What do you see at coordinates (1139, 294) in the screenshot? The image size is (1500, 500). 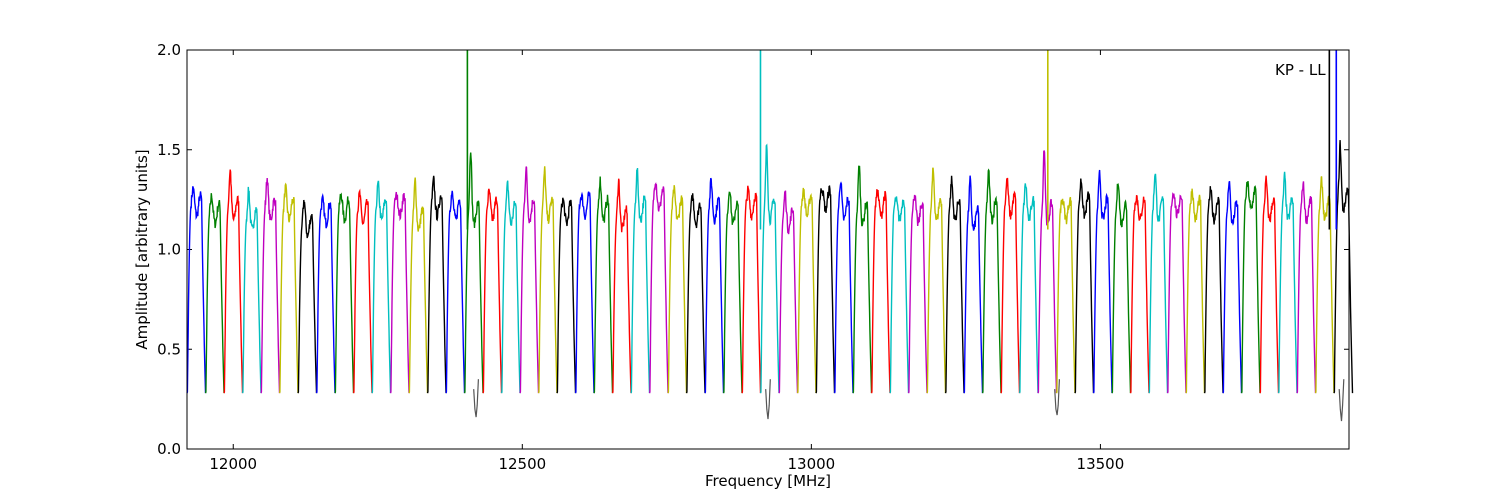 I see `channel-52-line` at bounding box center [1139, 294].